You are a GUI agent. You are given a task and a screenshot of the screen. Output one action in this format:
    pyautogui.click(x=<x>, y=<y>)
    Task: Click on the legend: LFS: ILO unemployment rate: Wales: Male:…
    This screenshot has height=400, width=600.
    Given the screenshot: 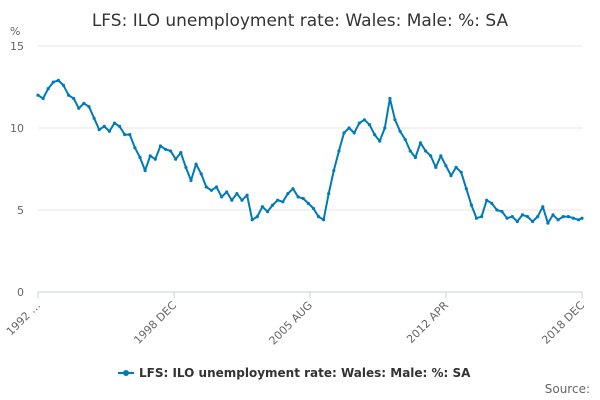 What is the action you would take?
    pyautogui.click(x=294, y=373)
    